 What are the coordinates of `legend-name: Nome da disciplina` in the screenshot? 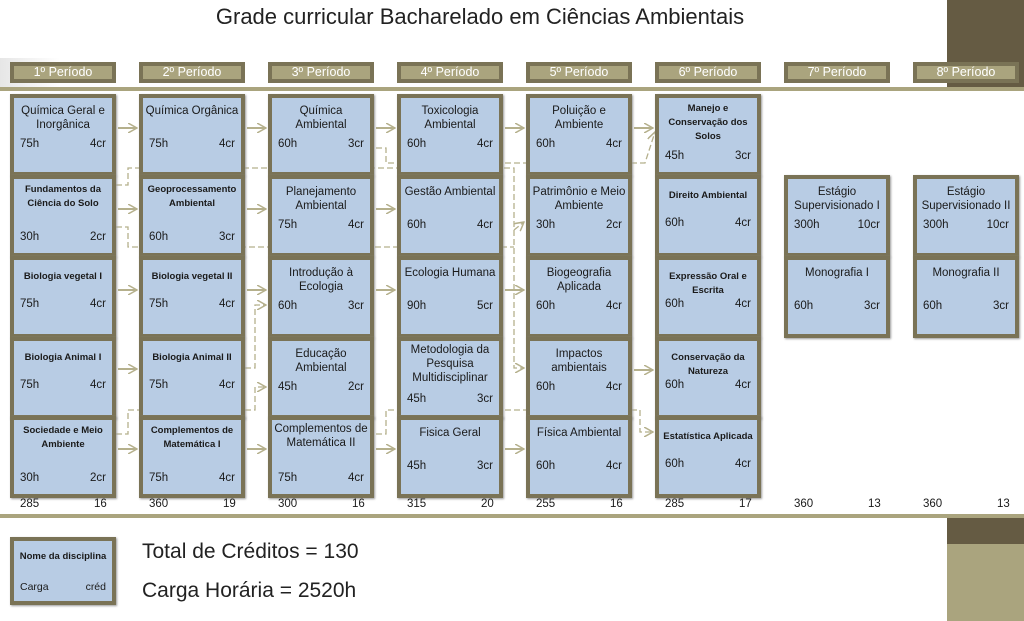 It's located at (63, 556).